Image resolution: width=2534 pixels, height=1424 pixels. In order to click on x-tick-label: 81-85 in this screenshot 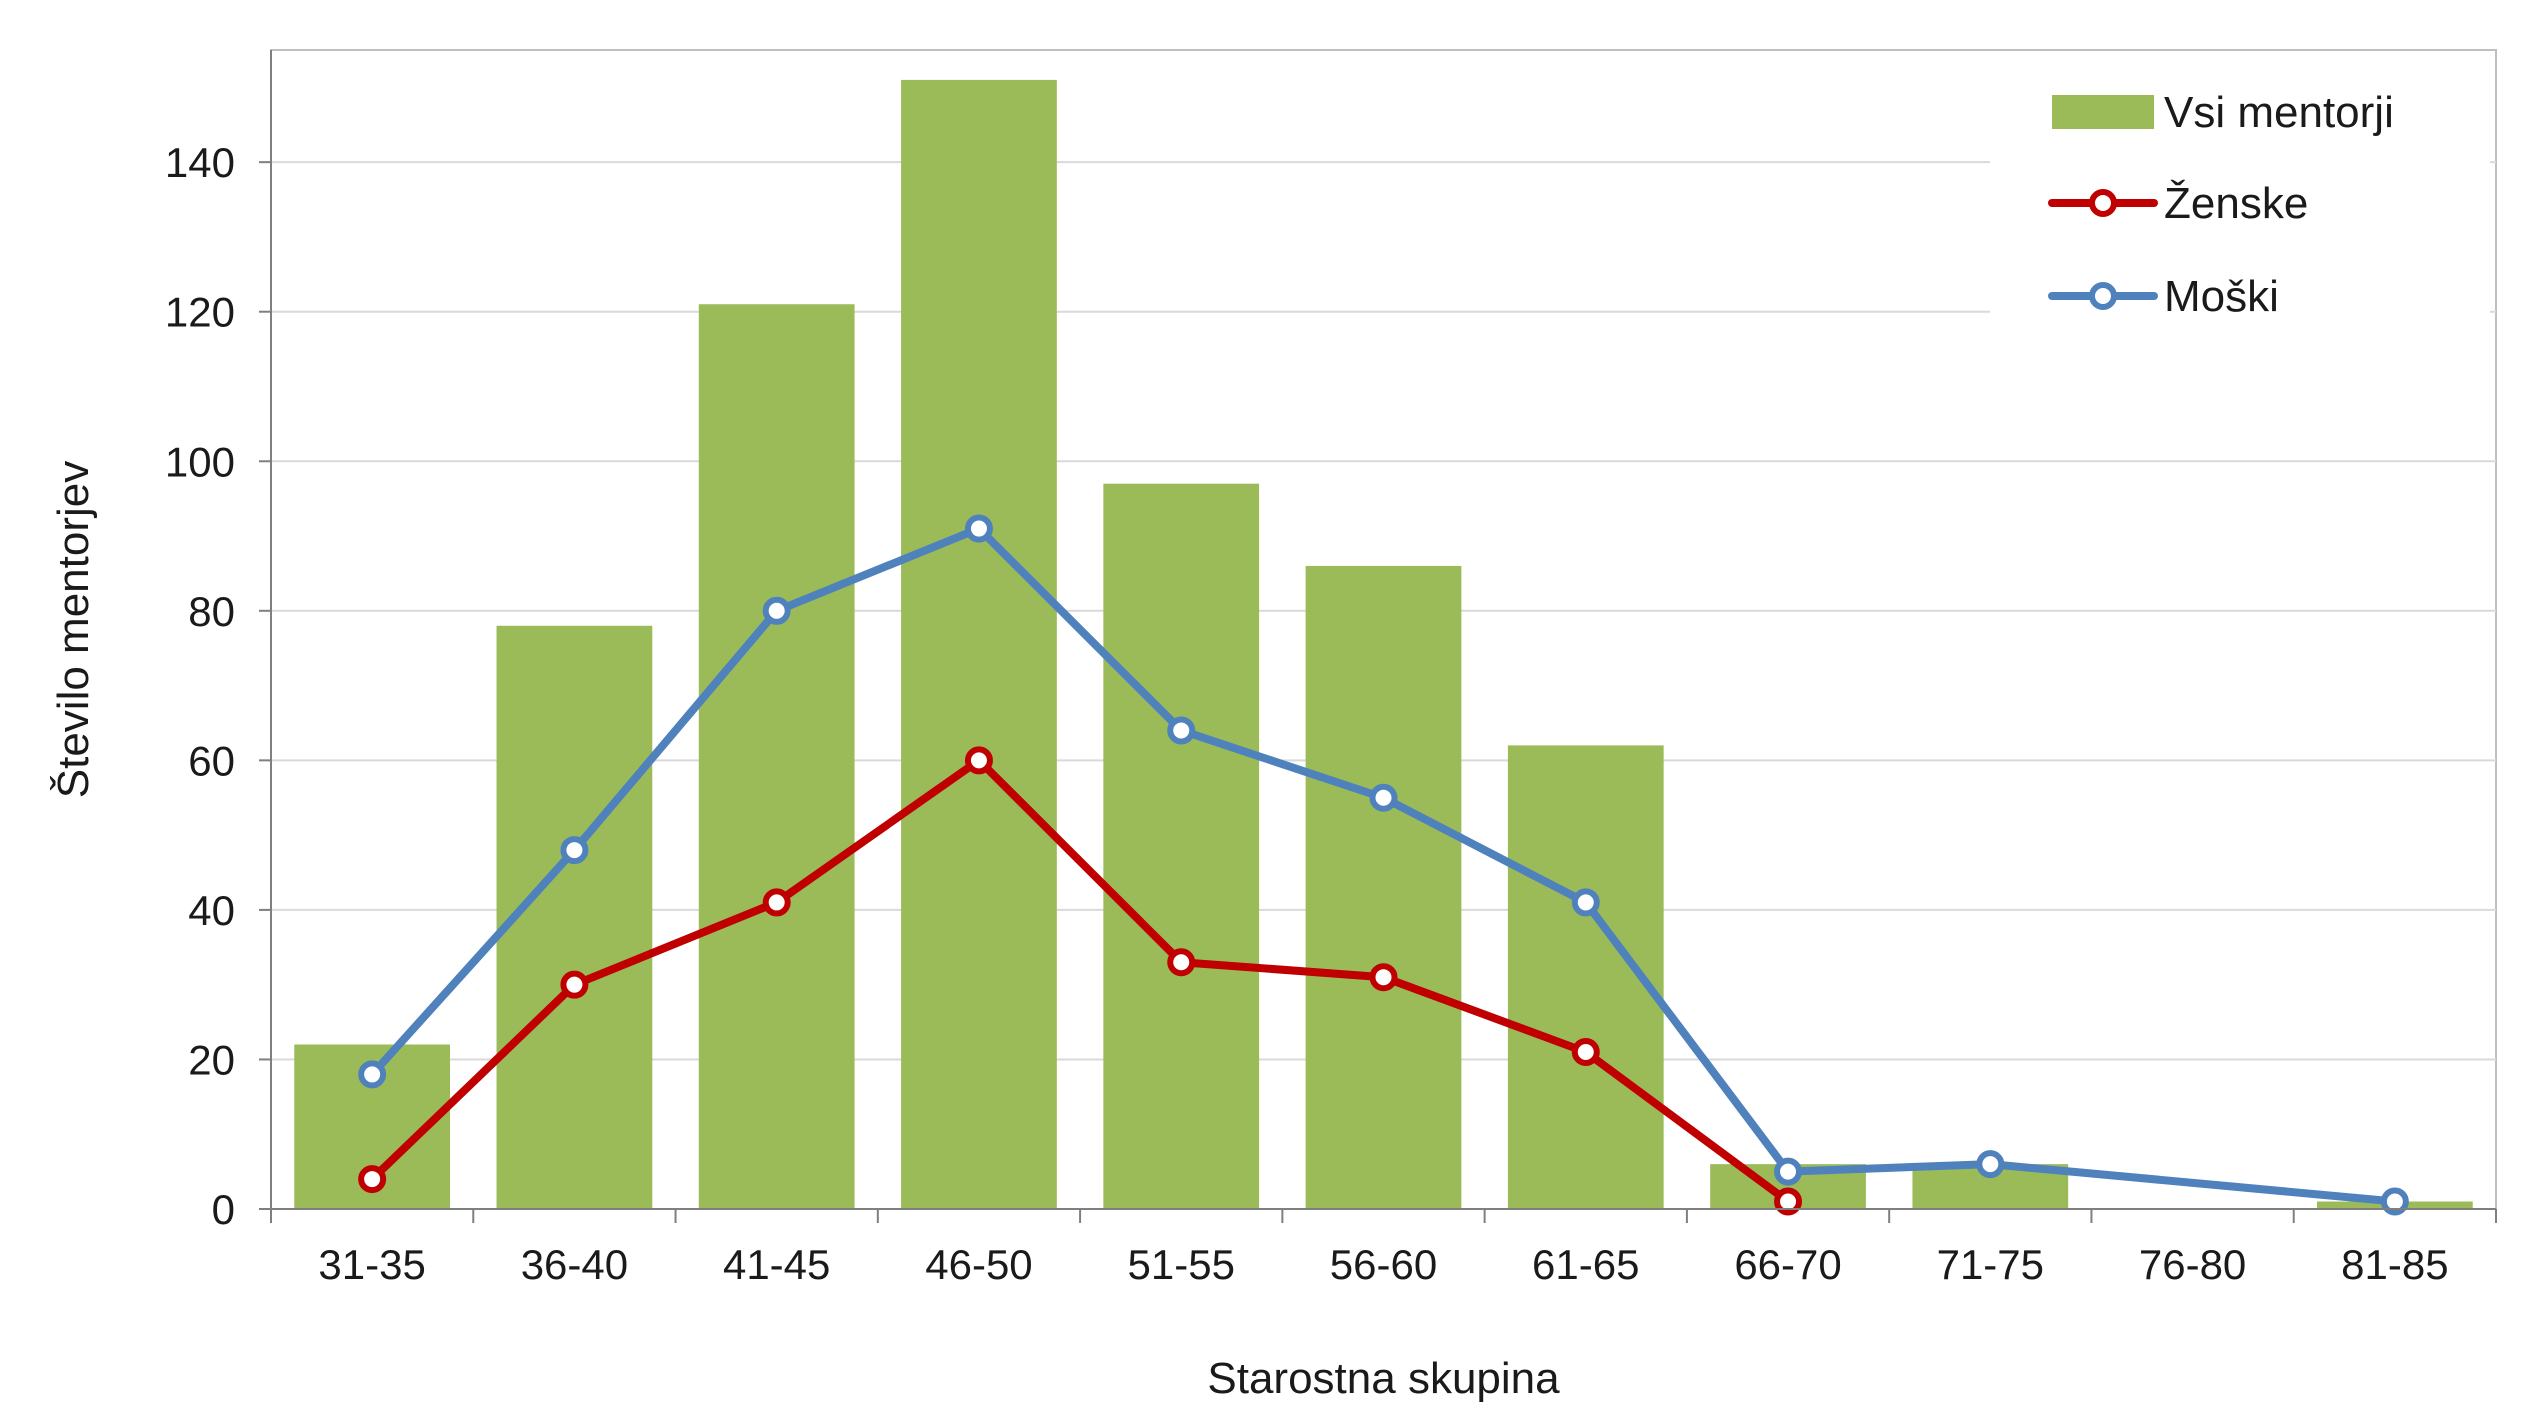, I will do `click(2394, 1264)`.